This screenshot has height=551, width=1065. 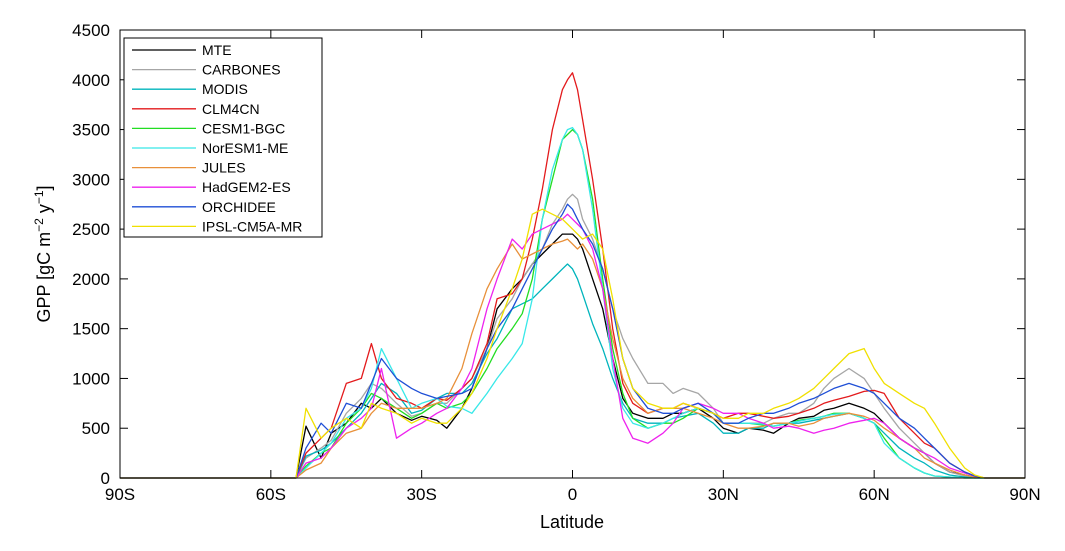 I want to click on x-tick-label: 30S, so click(x=422, y=494).